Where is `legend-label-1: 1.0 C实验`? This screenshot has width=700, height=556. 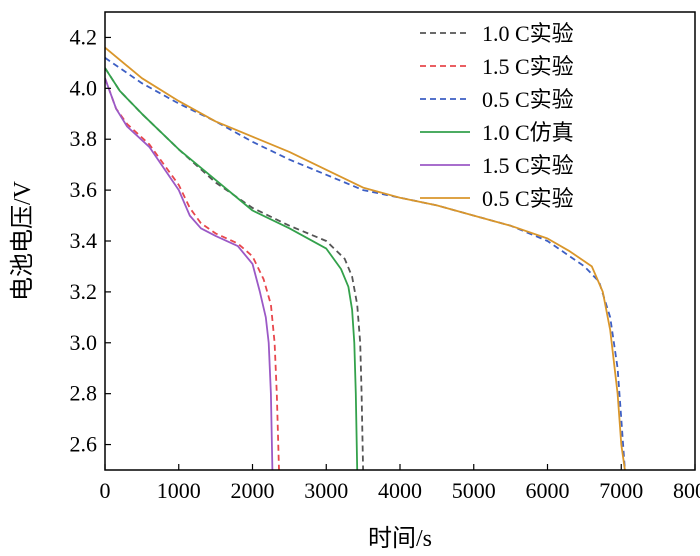 legend-label-1: 1.0 C实验 is located at coordinates (528, 33).